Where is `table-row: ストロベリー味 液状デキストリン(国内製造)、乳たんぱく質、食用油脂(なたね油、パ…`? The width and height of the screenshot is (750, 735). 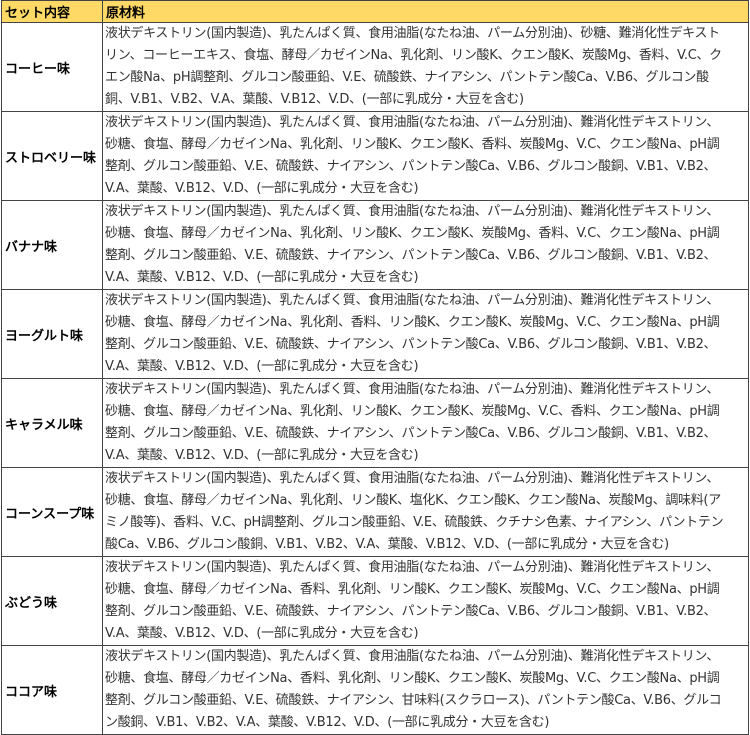
table-row: ストロベリー味 液状デキストリン(国内製造)、乳たんぱく質、食用油脂(なたね油、パ… is located at coordinates (375, 156).